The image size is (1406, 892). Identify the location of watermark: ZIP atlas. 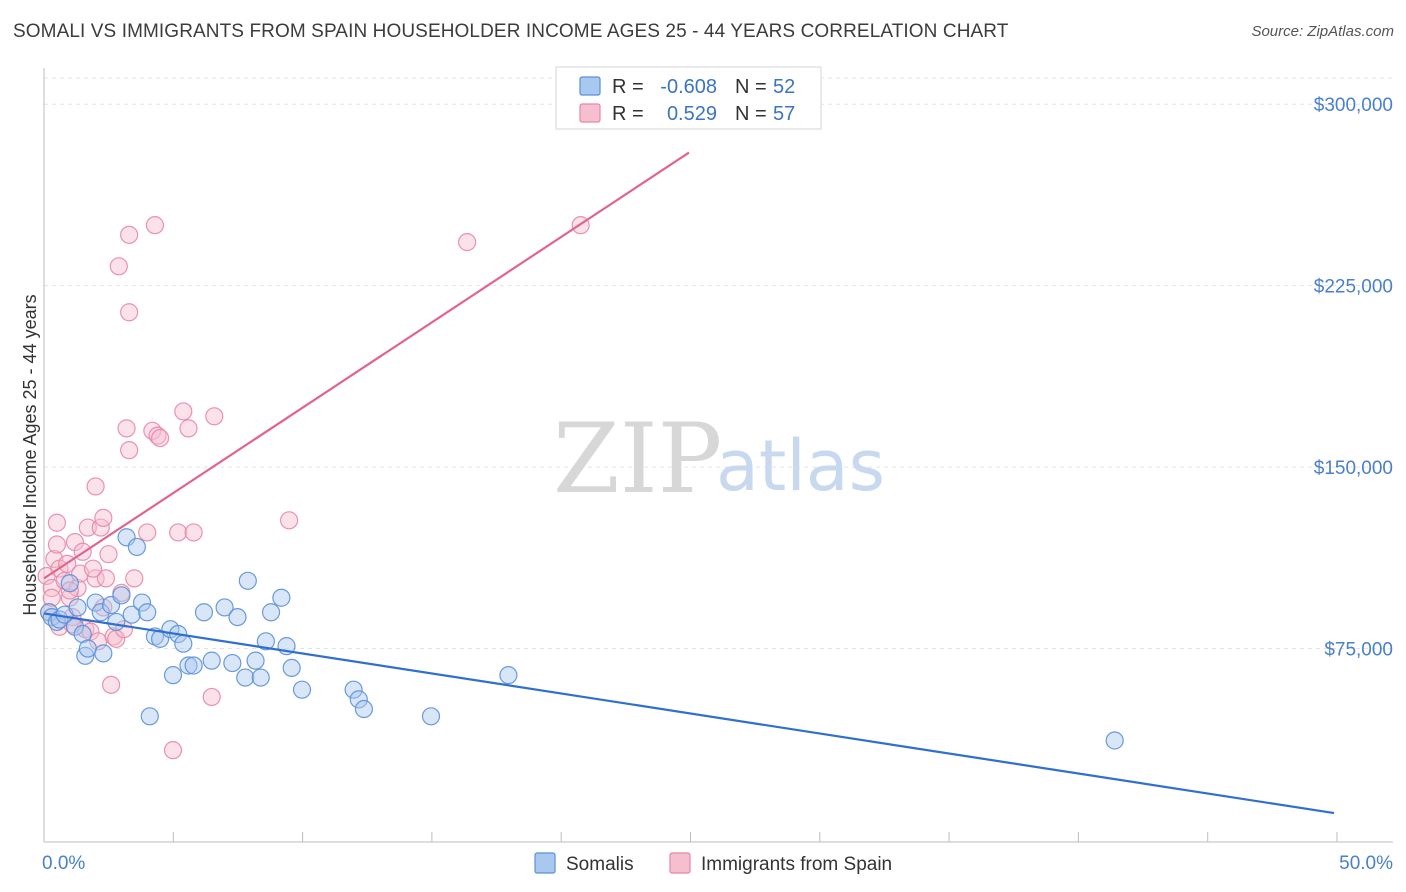
(719, 459).